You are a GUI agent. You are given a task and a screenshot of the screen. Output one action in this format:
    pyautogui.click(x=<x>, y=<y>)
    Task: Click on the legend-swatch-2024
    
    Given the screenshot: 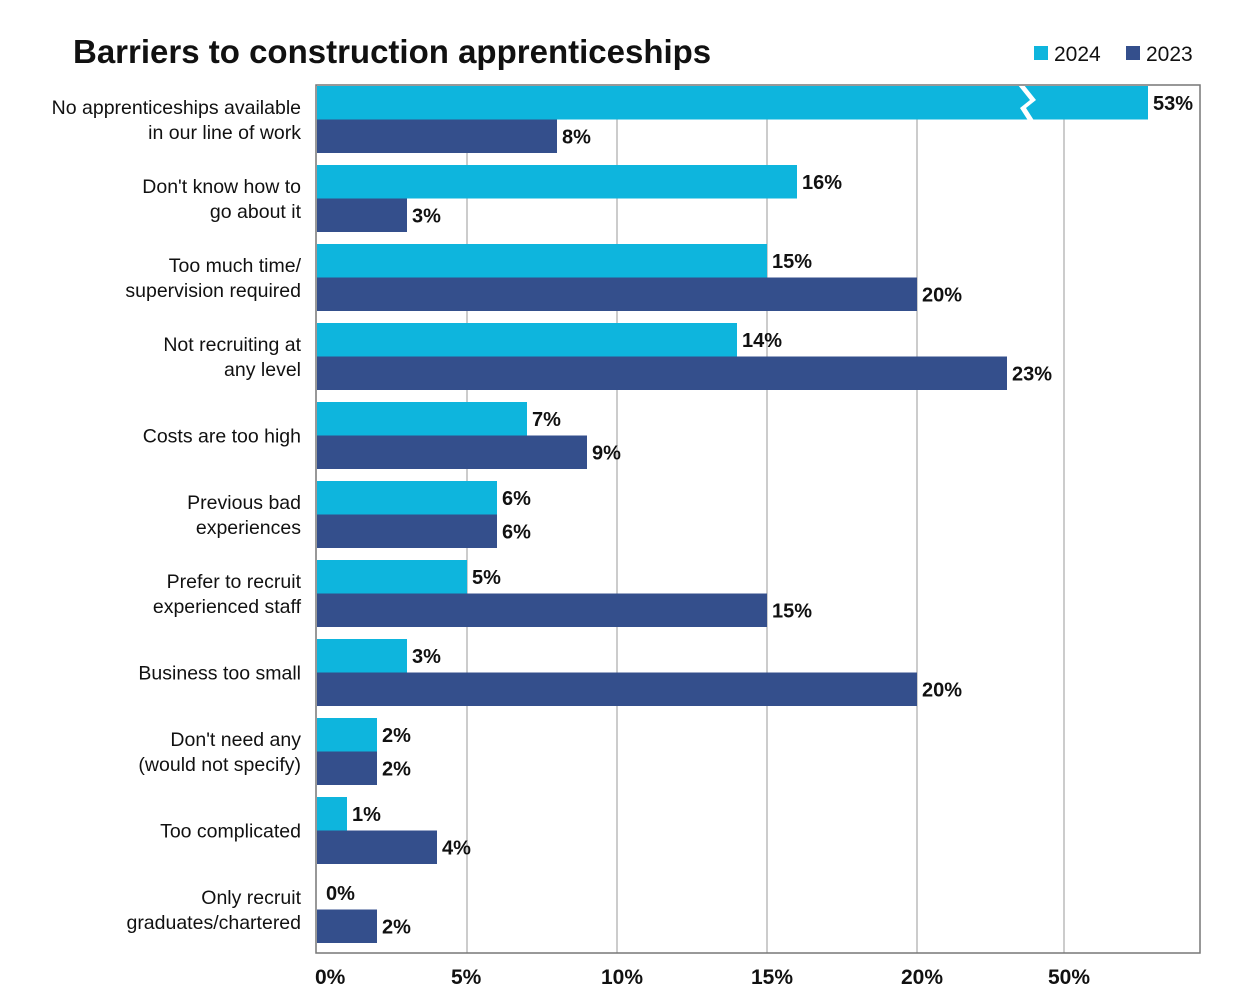 What is the action you would take?
    pyautogui.click(x=1041, y=53)
    